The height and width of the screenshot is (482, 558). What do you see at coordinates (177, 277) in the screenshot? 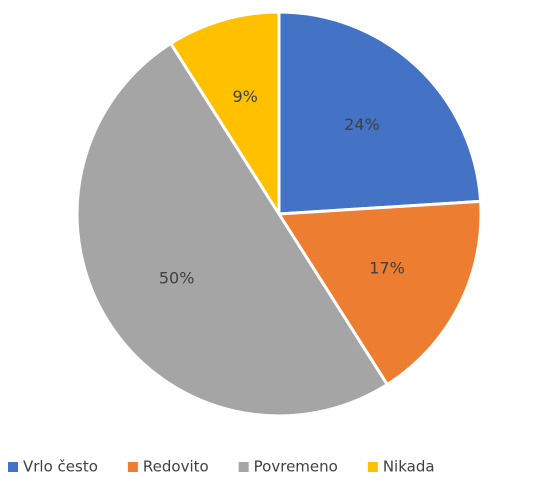
I see `slice-label: 50%` at bounding box center [177, 277].